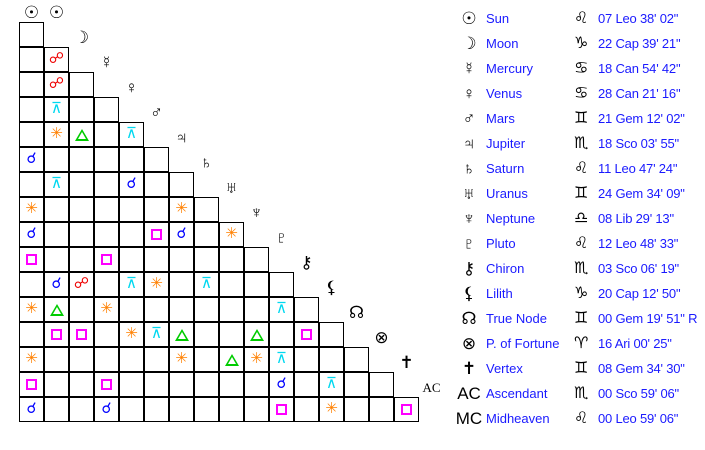 The height and width of the screenshot is (450, 705). I want to click on legend-row: ♅ Uranus ♊ 24 Gem 34' 09", so click(578, 193).